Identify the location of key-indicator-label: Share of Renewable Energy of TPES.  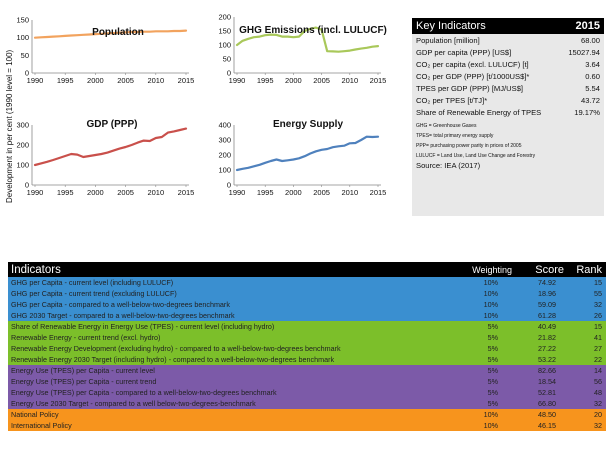
(479, 112).